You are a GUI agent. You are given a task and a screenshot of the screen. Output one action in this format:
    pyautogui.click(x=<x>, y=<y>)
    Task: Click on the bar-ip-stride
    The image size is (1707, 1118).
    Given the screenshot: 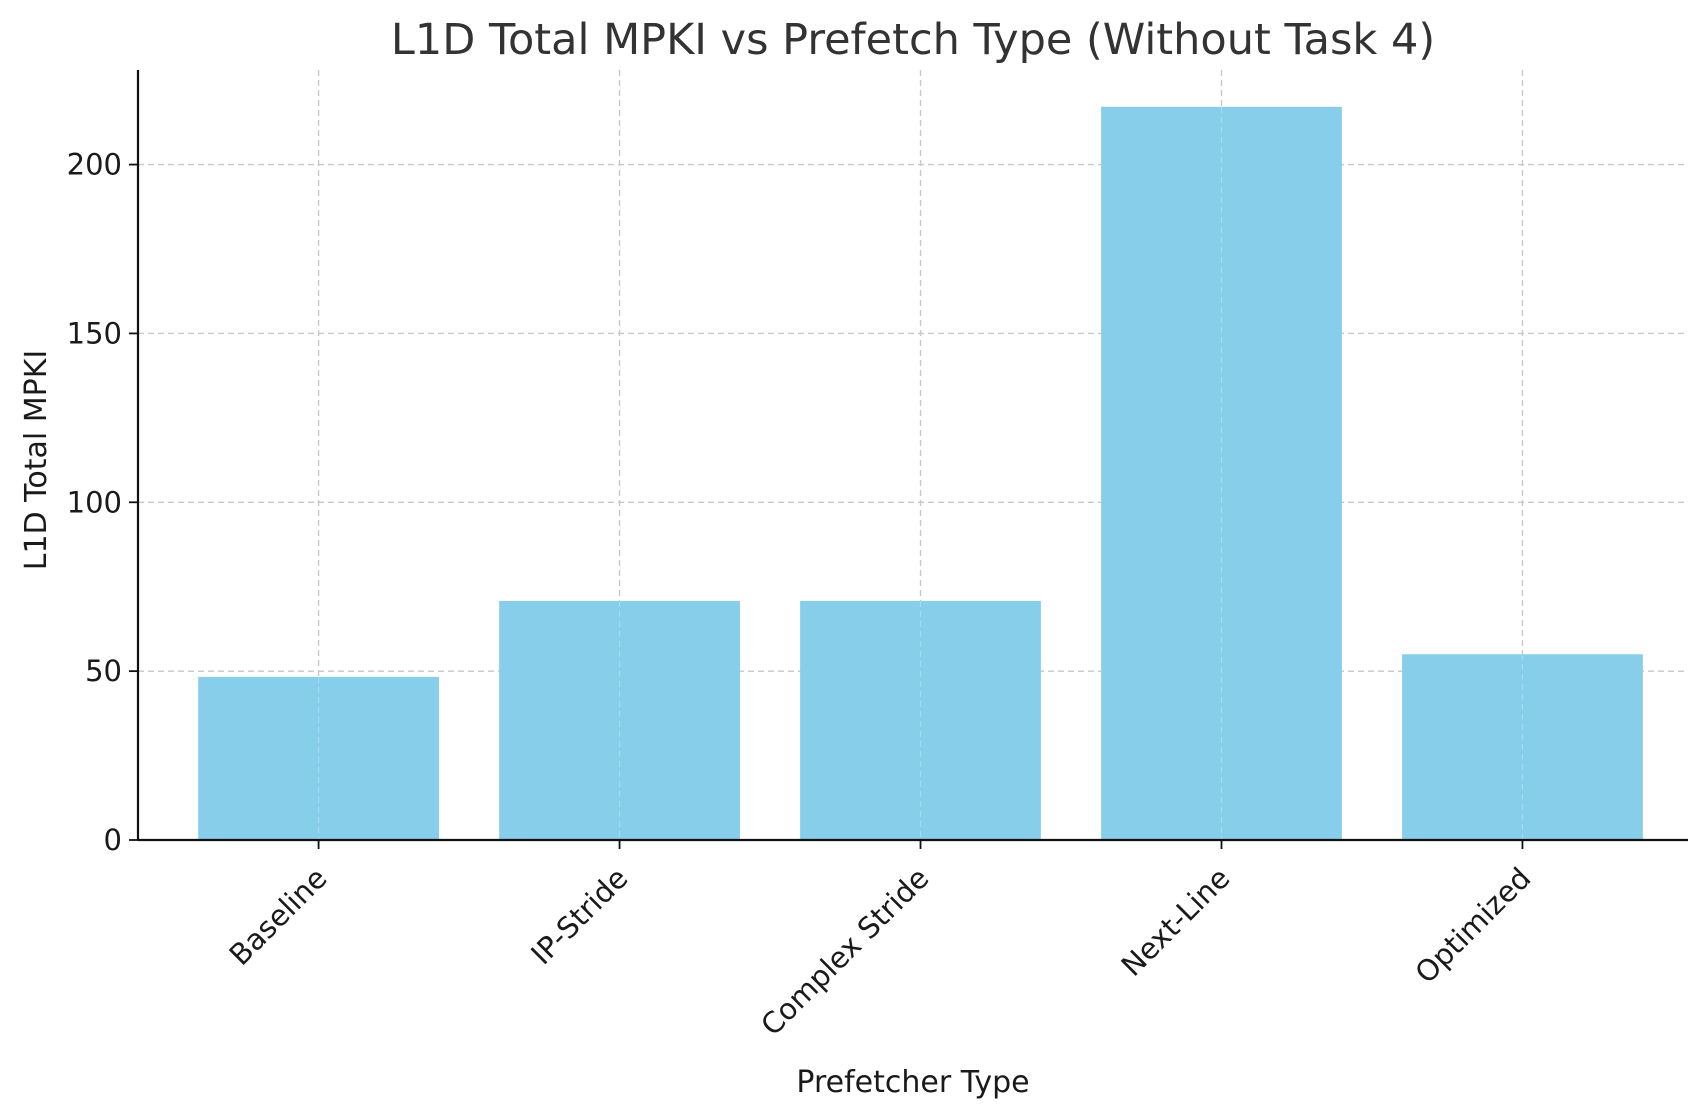 What is the action you would take?
    pyautogui.click(x=619, y=720)
    